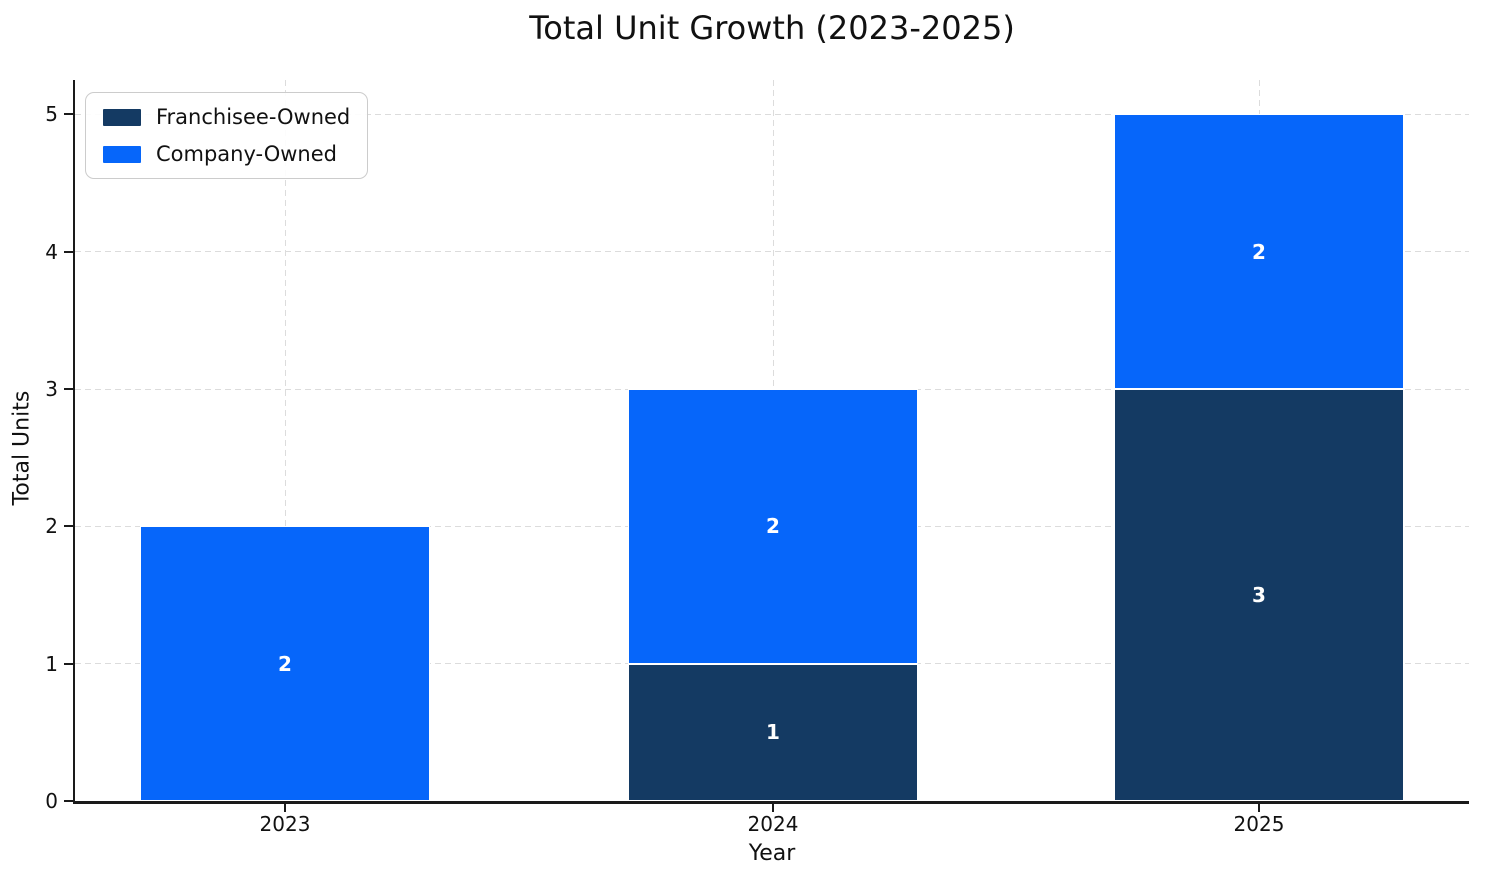 The height and width of the screenshot is (884, 1485). I want to click on y-tick-label: 2, so click(51, 526).